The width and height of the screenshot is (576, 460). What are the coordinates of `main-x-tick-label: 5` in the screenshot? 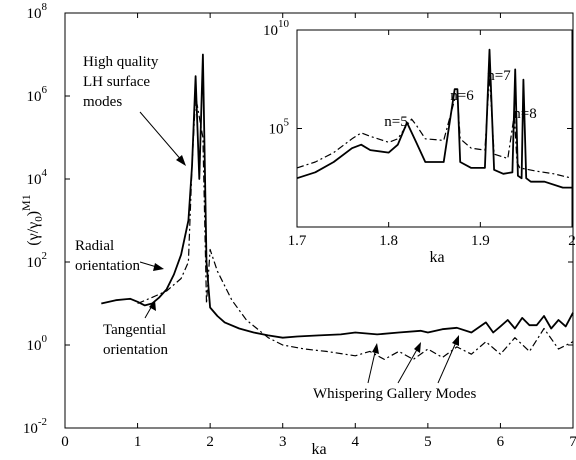 It's located at (428, 442).